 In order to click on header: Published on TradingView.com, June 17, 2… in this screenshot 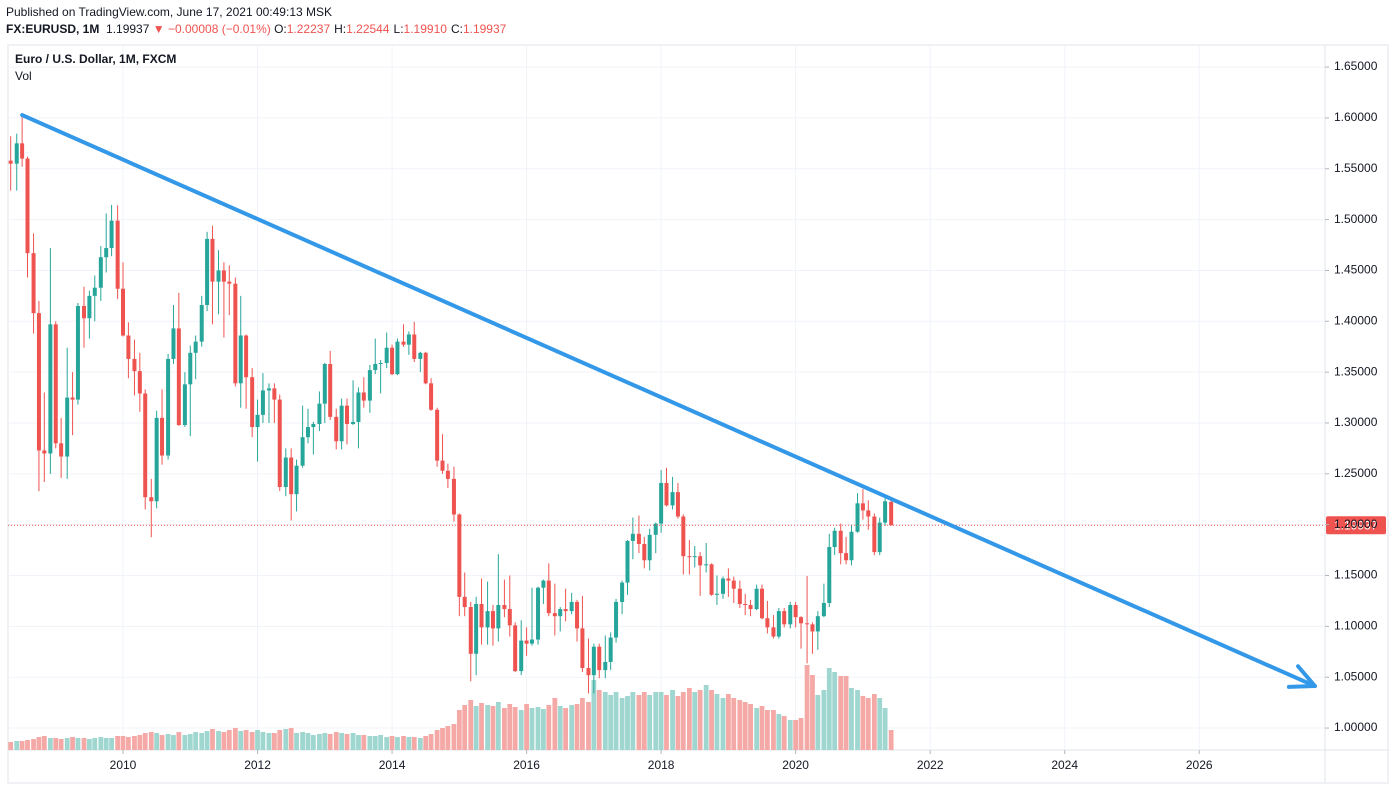, I will do `click(258, 21)`.